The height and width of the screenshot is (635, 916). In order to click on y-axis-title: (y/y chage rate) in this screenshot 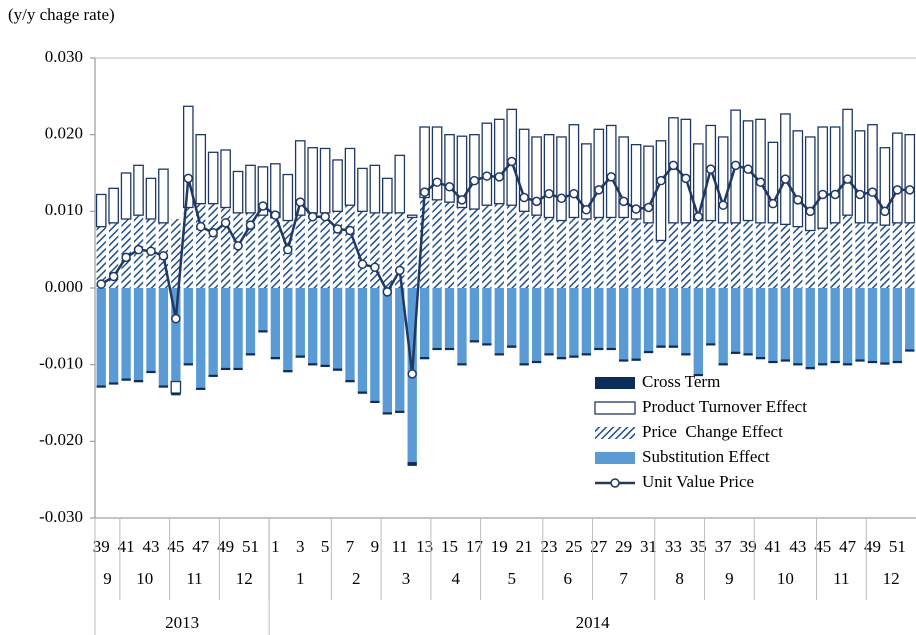, I will do `click(61, 14)`.